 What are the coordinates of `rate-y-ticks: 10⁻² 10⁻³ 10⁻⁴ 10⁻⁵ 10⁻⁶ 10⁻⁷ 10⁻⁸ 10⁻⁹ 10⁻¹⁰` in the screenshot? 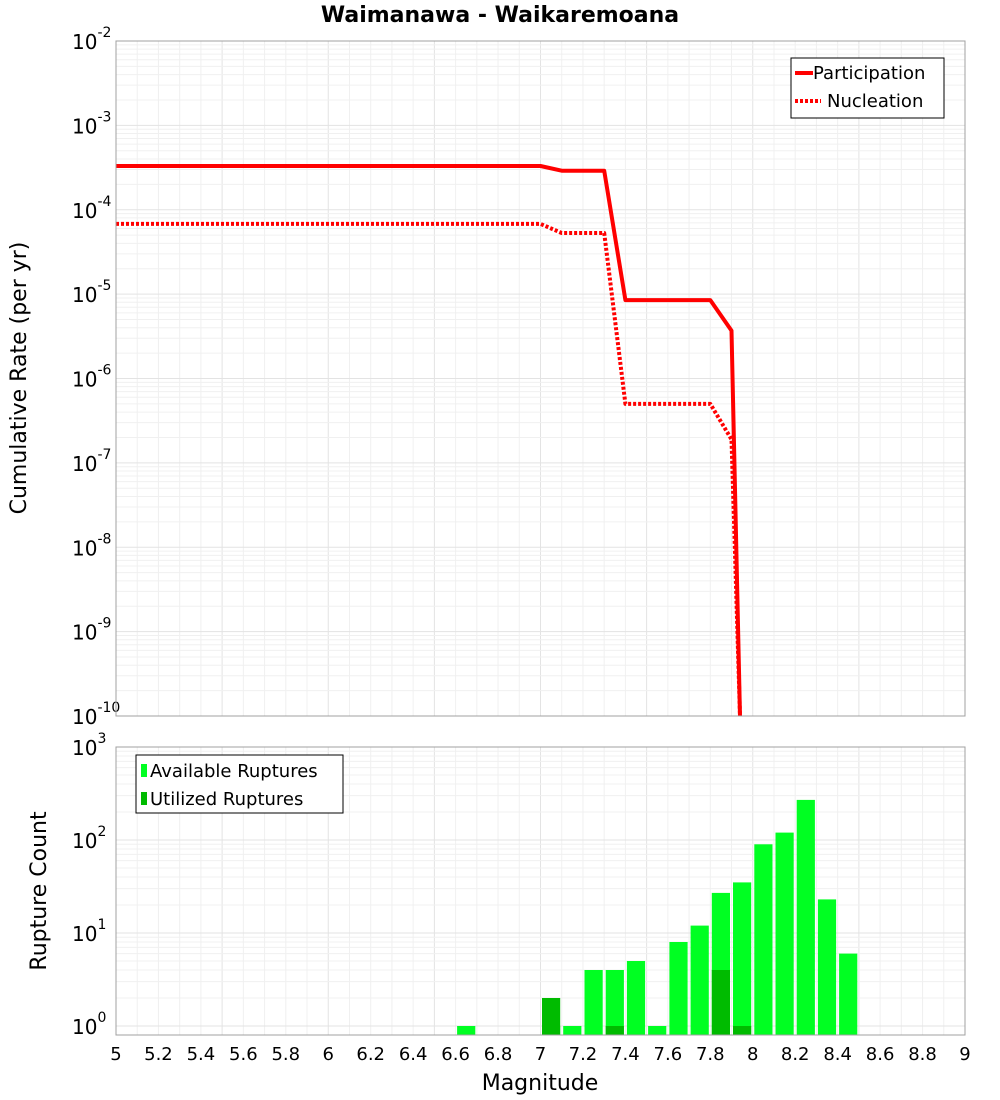 It's located at (96, 377).